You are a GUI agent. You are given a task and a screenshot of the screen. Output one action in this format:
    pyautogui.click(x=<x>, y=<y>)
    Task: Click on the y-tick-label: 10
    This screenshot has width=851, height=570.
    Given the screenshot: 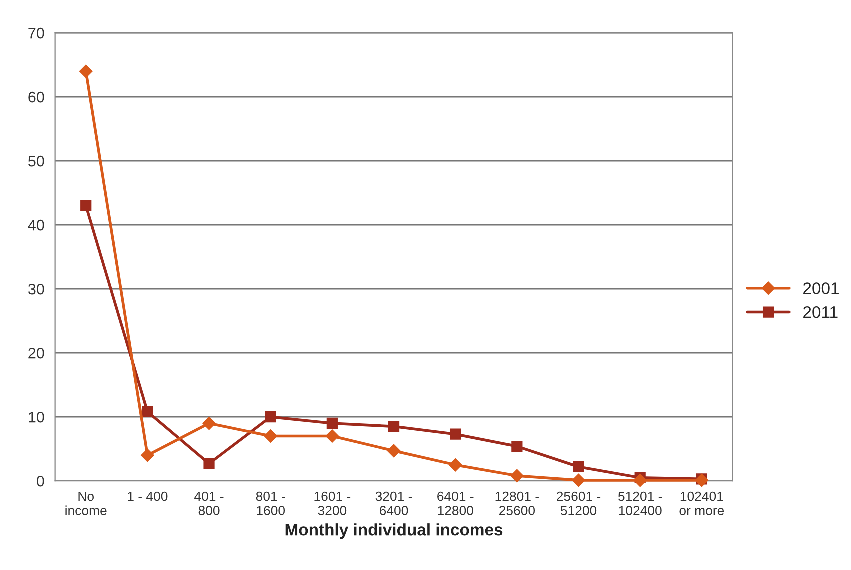 What is the action you would take?
    pyautogui.click(x=36, y=417)
    